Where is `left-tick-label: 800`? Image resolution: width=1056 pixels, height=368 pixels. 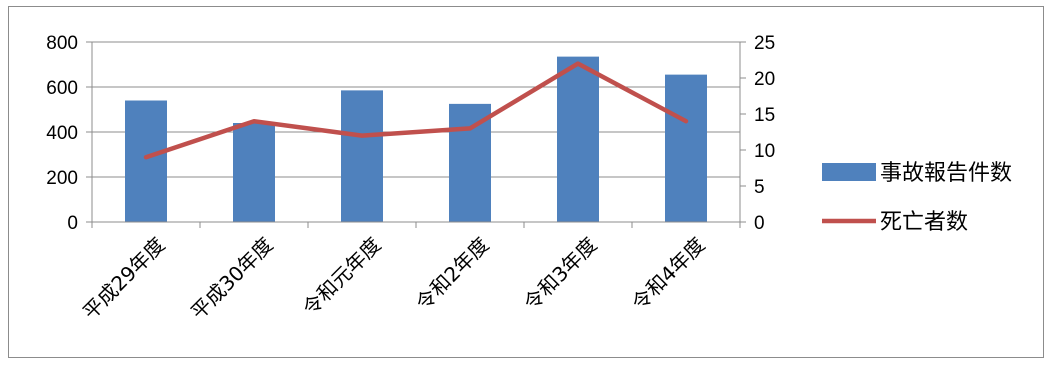
left-tick-label: 800 is located at coordinates (62, 43).